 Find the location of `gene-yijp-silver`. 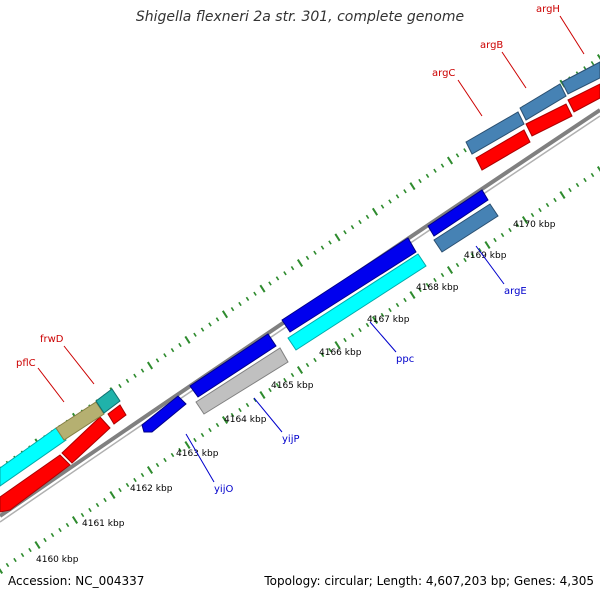

gene-yijp-silver is located at coordinates (242, 381).